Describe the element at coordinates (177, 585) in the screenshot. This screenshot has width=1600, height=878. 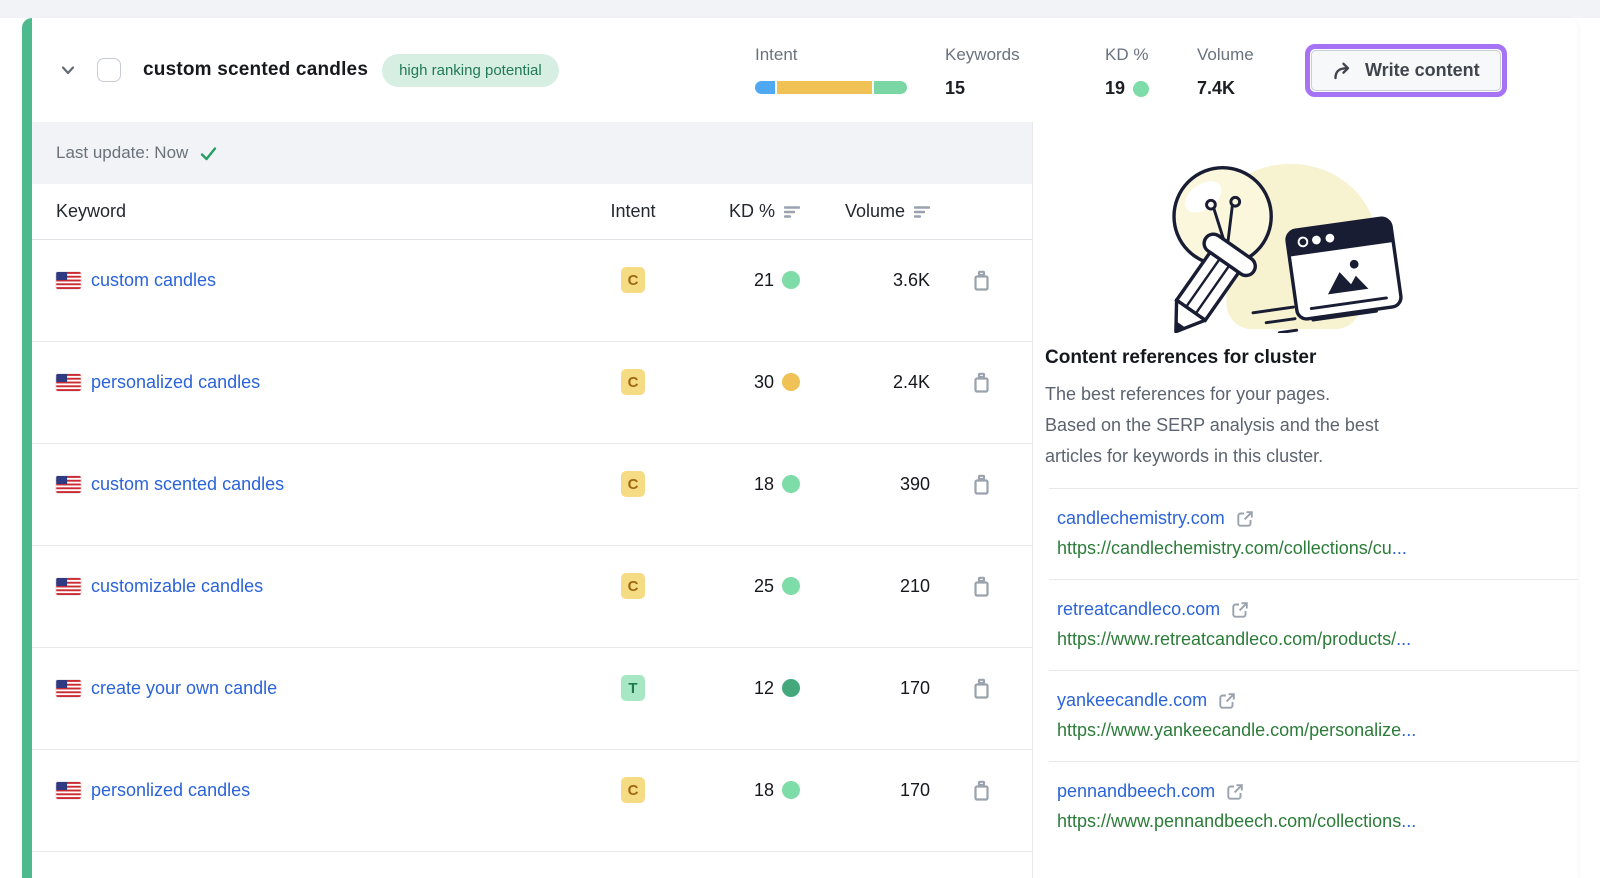
I see `keyword-link: customizable candles` at that location.